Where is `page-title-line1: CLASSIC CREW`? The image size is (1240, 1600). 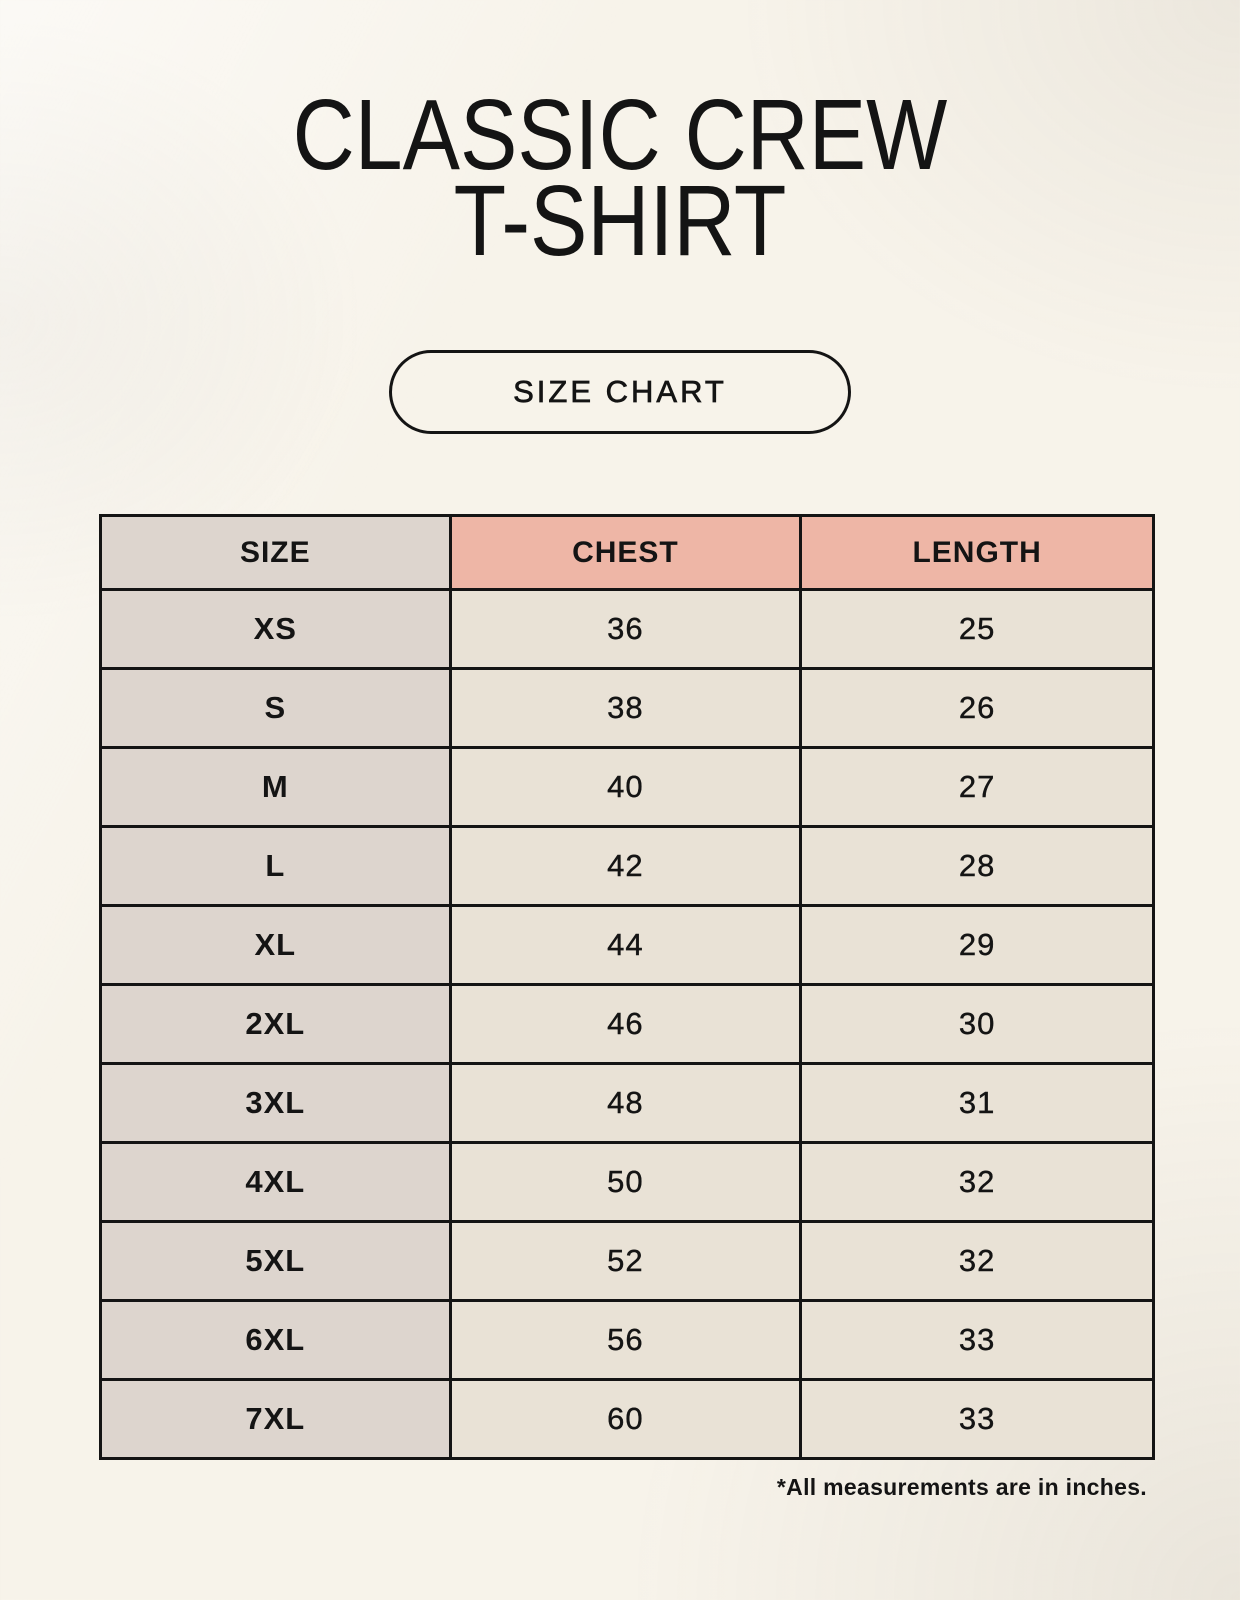
page-title-line1: CLASSIC CREW is located at coordinates (620, 135).